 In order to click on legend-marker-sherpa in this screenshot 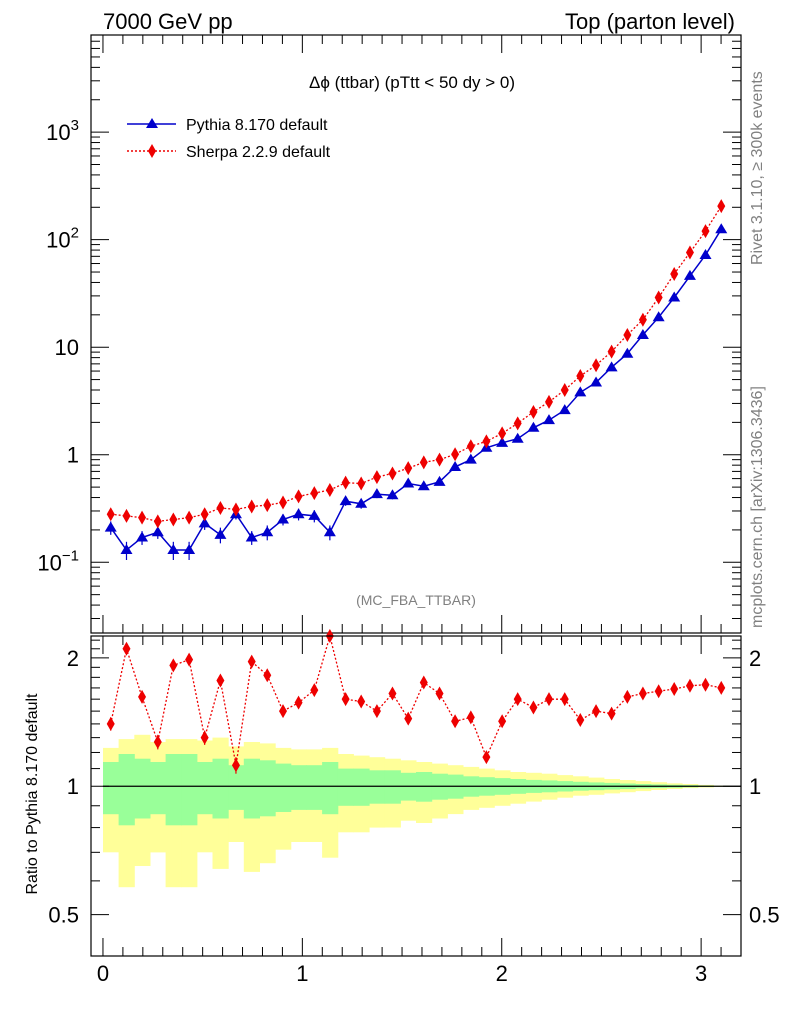, I will do `click(152, 151)`.